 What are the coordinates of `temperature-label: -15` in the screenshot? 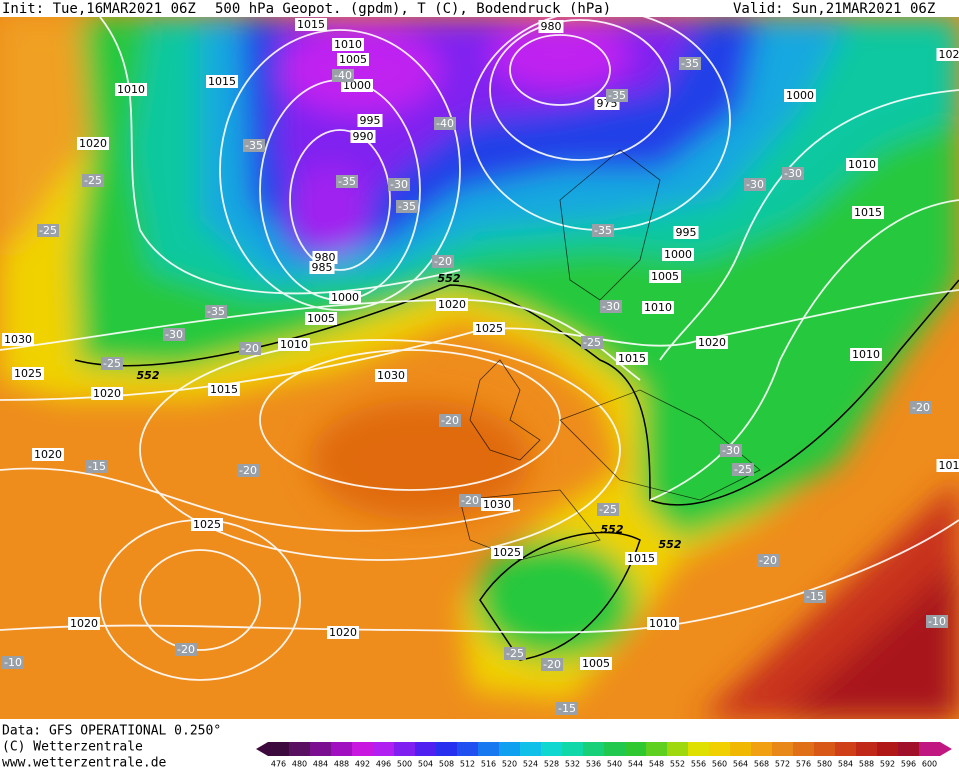 It's located at (97, 466).